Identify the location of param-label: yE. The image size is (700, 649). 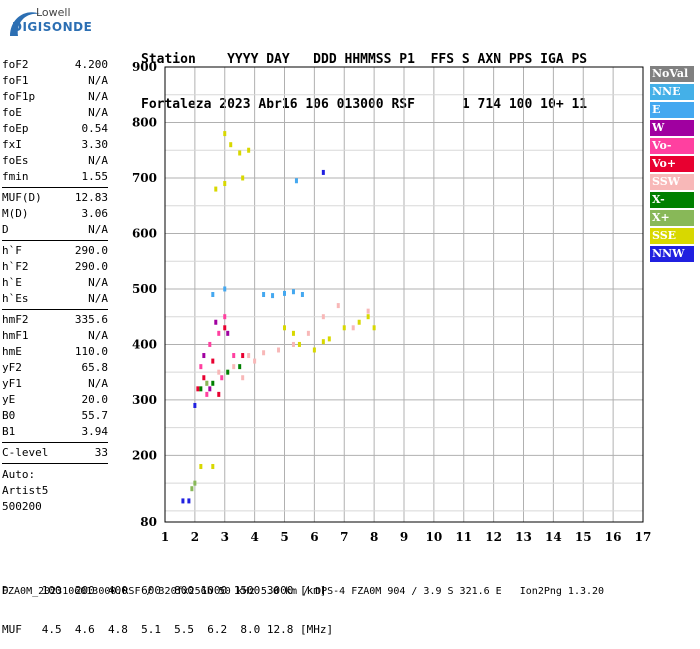
(9, 399).